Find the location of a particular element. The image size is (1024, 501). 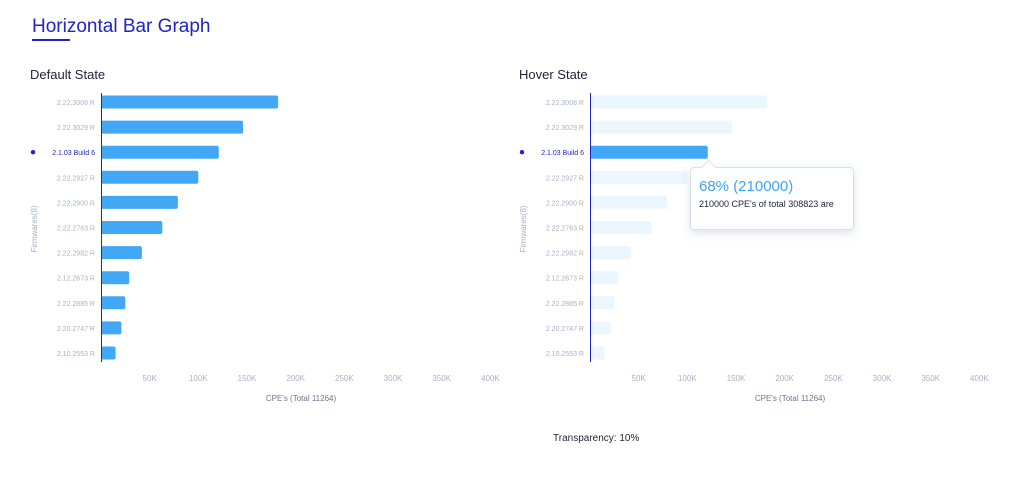

tooltip-value: 68% (210000) is located at coordinates (746, 186).